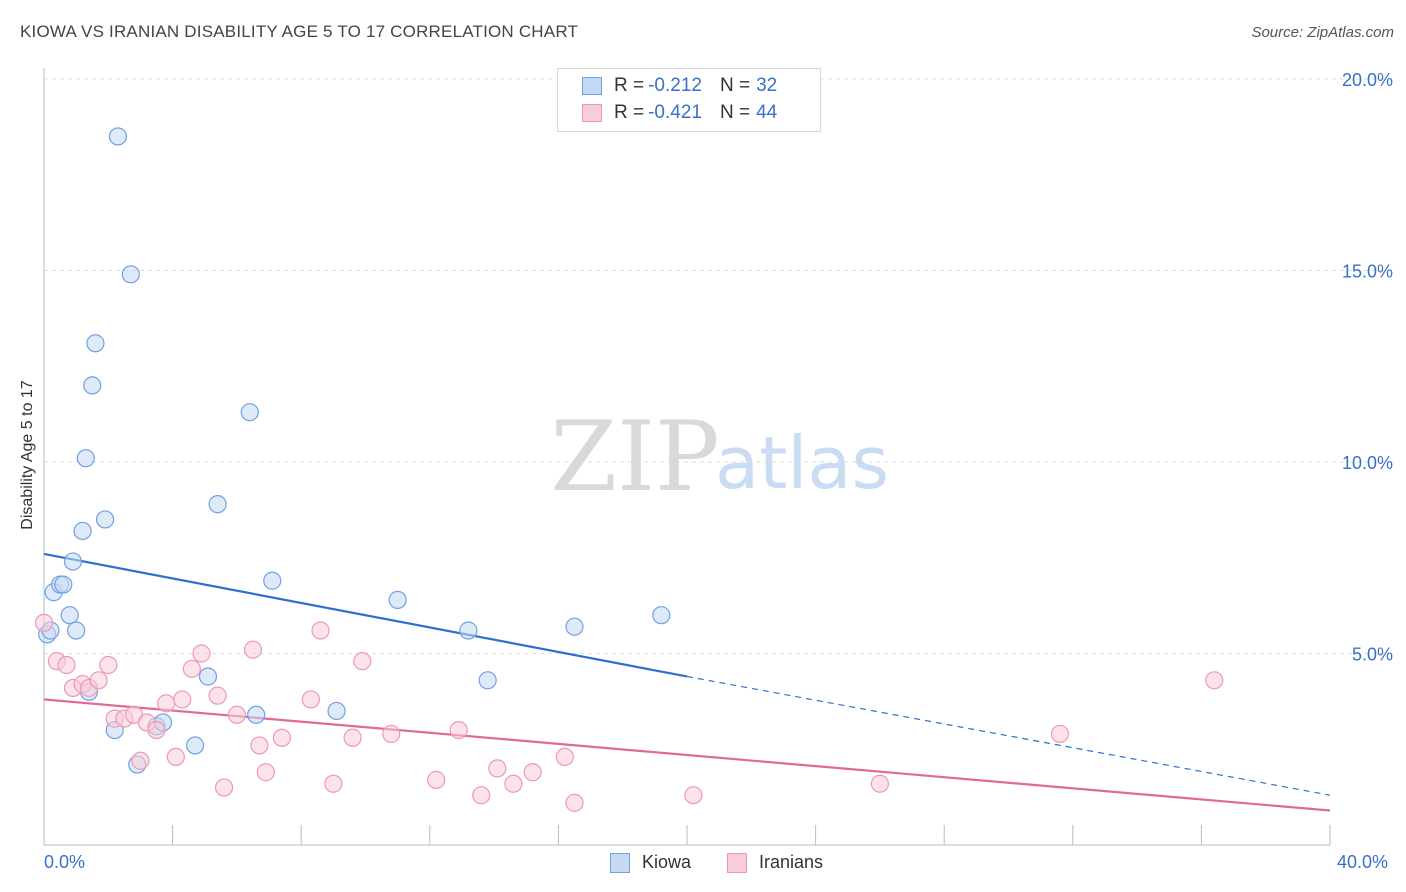 Image resolution: width=1406 pixels, height=892 pixels. What do you see at coordinates (791, 862) in the screenshot?
I see `series-label-iranians: Iranians` at bounding box center [791, 862].